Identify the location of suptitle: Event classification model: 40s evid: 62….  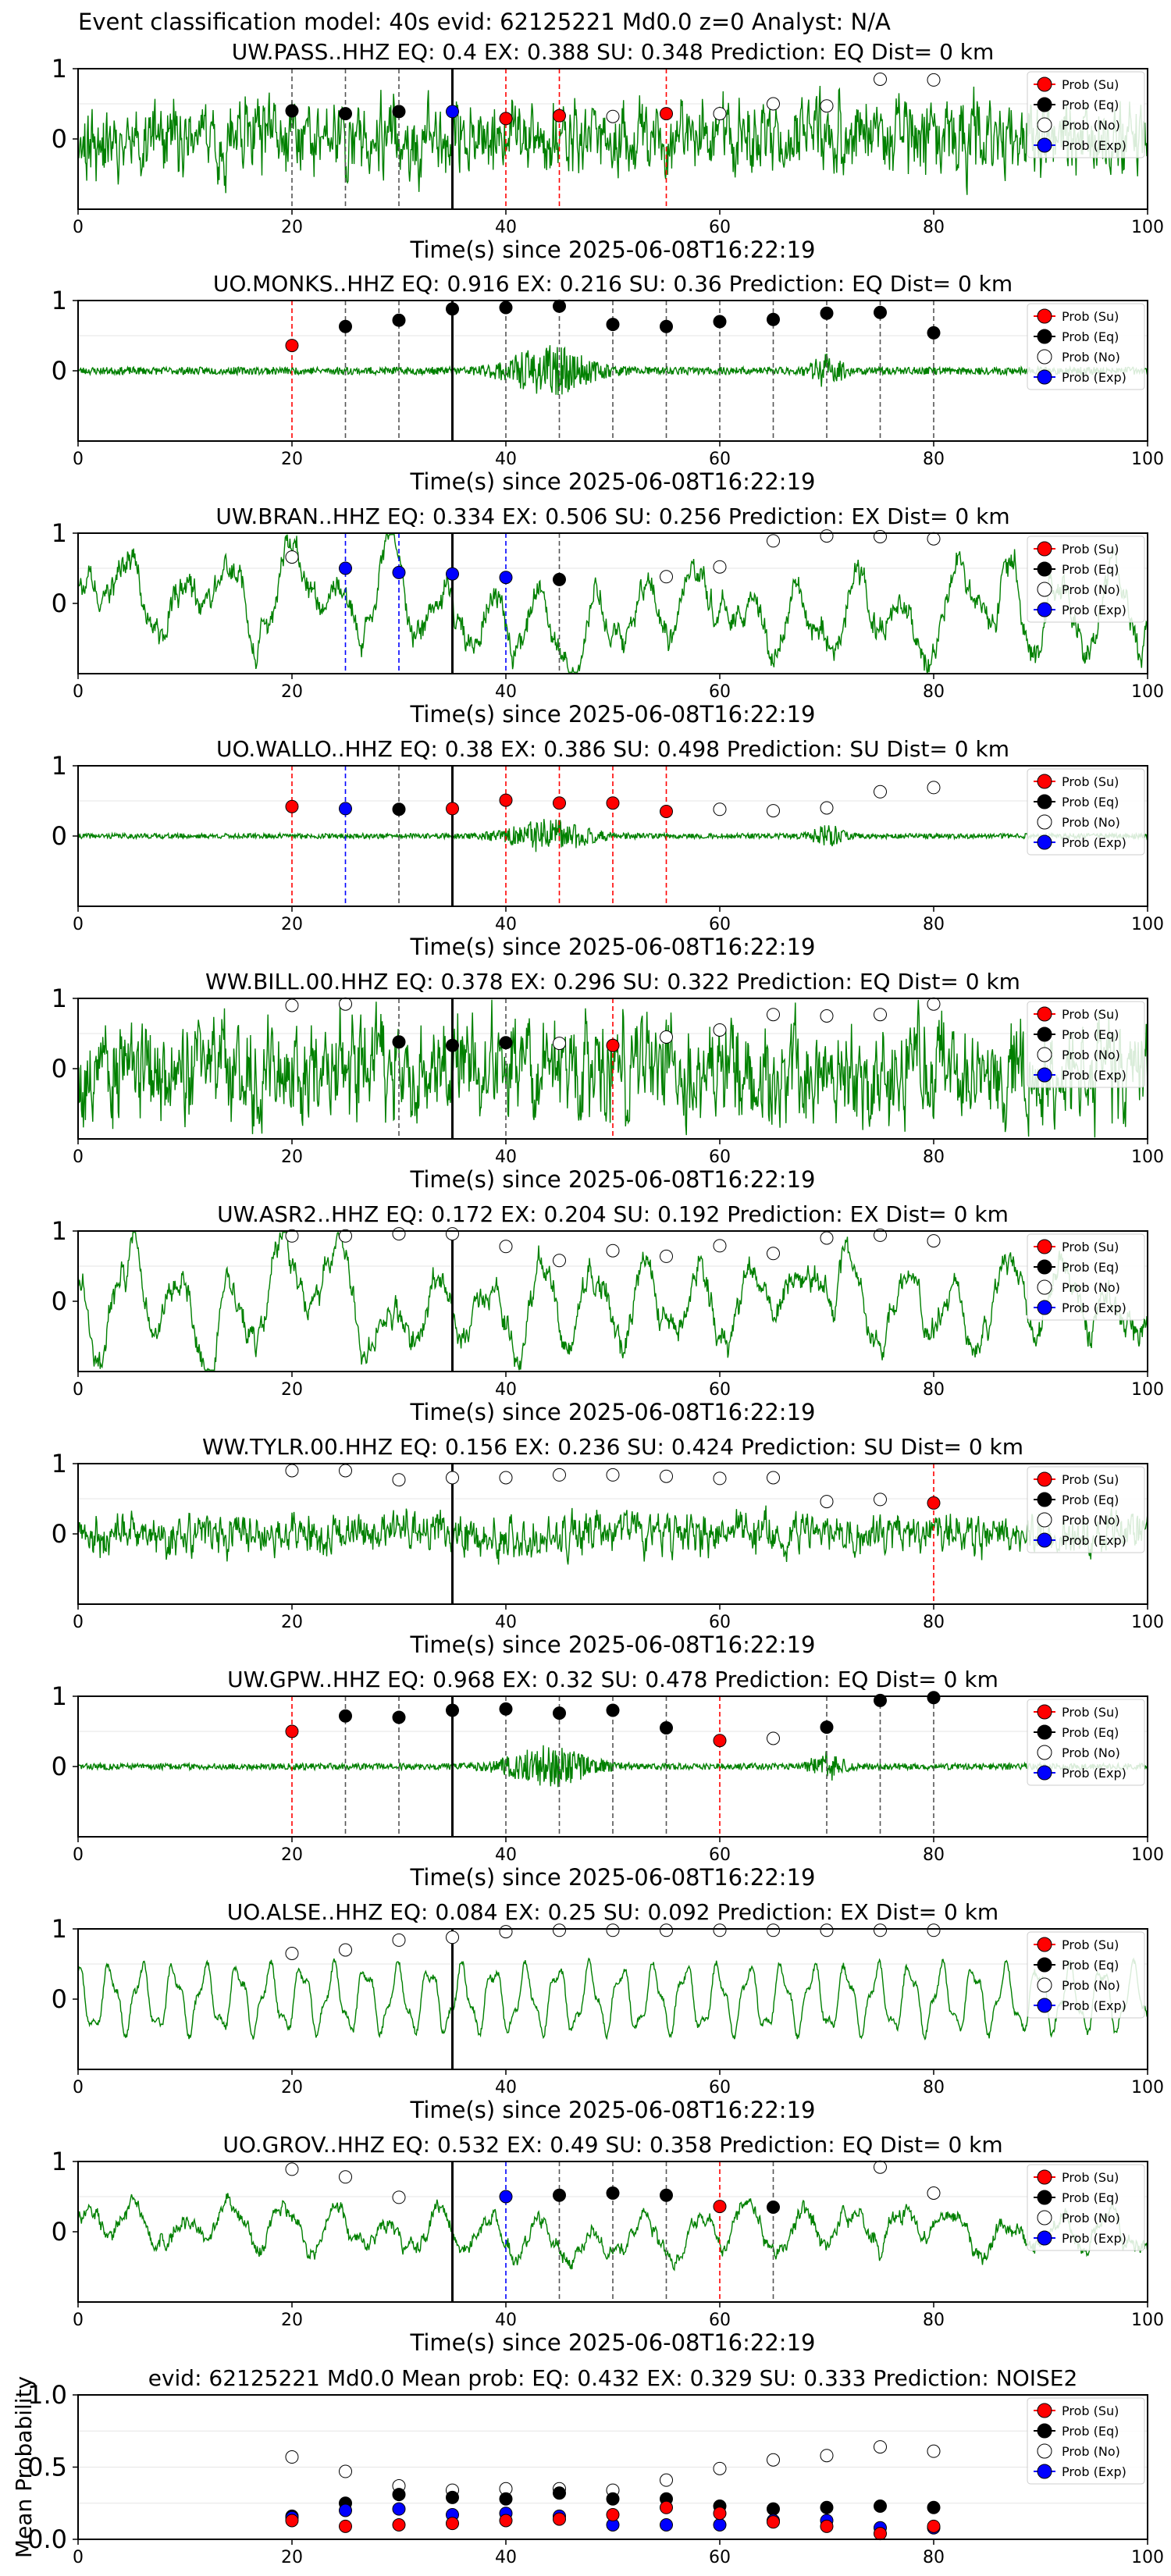
(485, 22).